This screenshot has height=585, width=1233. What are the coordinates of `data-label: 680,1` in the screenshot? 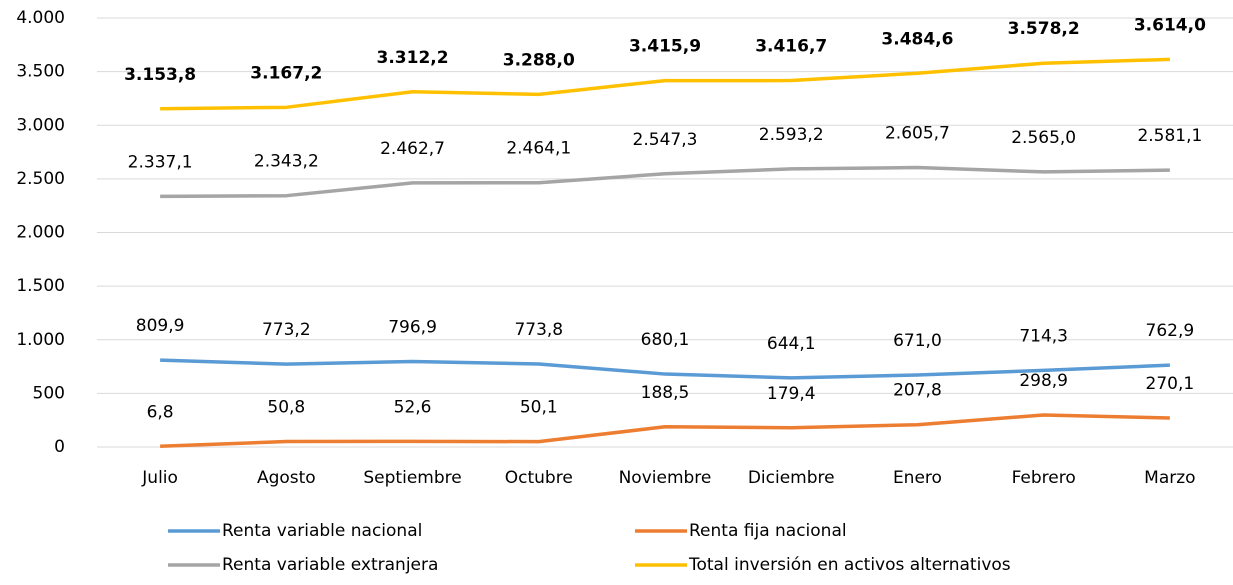 It's located at (665, 340).